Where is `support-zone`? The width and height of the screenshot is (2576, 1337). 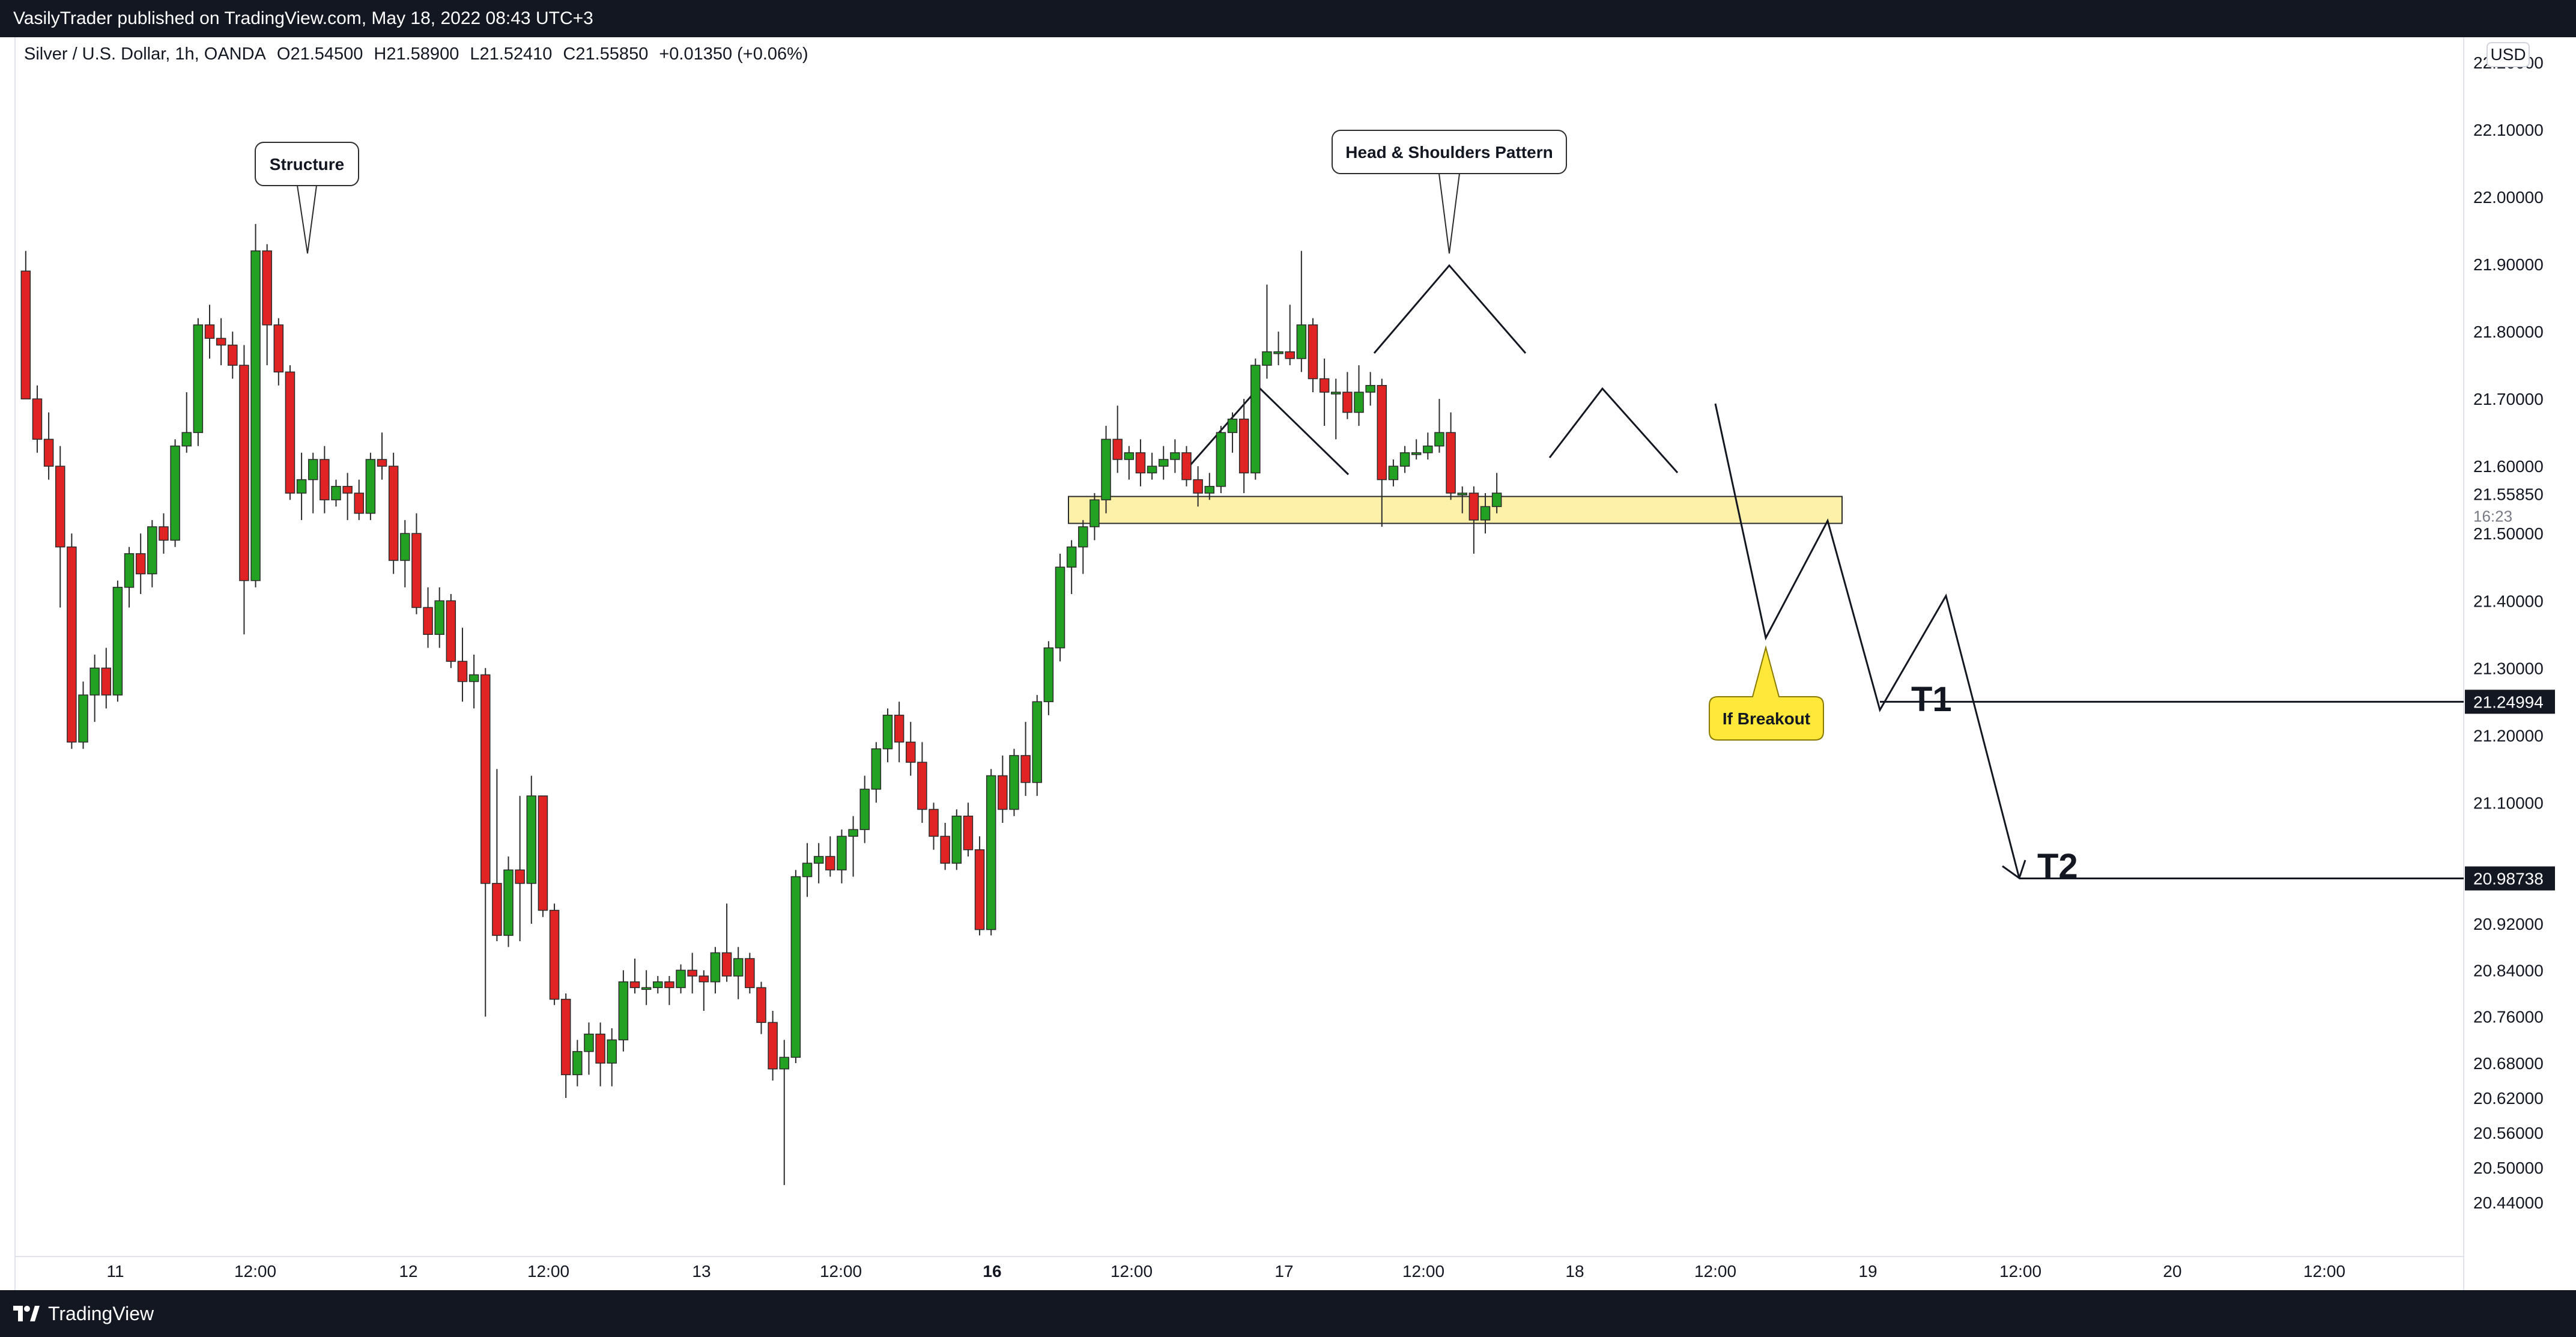 support-zone is located at coordinates (1455, 510).